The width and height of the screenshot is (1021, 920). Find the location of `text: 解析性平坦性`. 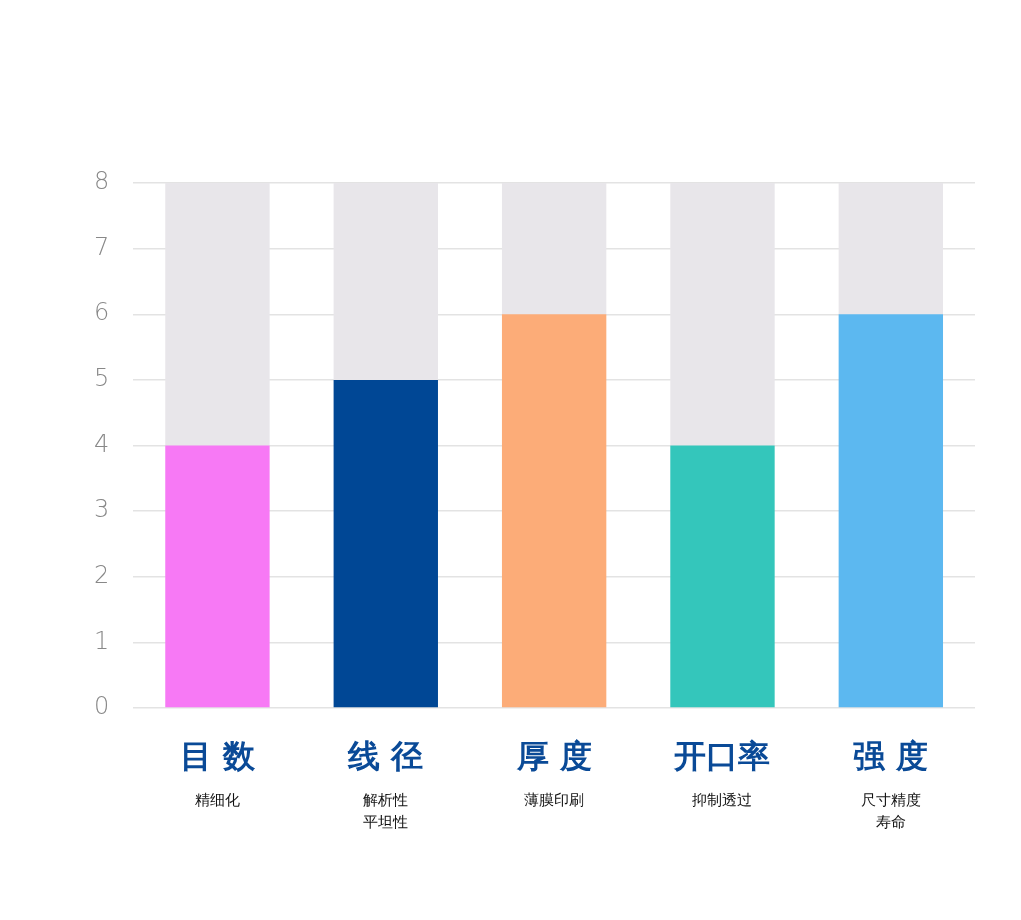

text: 解析性平坦性 is located at coordinates (386, 811).